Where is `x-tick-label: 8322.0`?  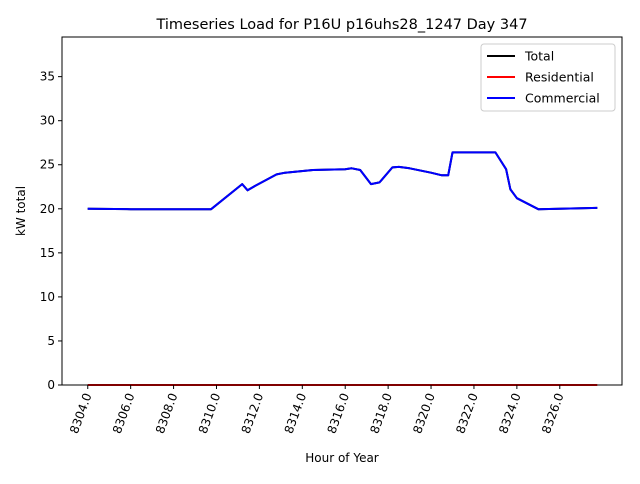 x-tick-label: 8322.0 is located at coordinates (467, 413).